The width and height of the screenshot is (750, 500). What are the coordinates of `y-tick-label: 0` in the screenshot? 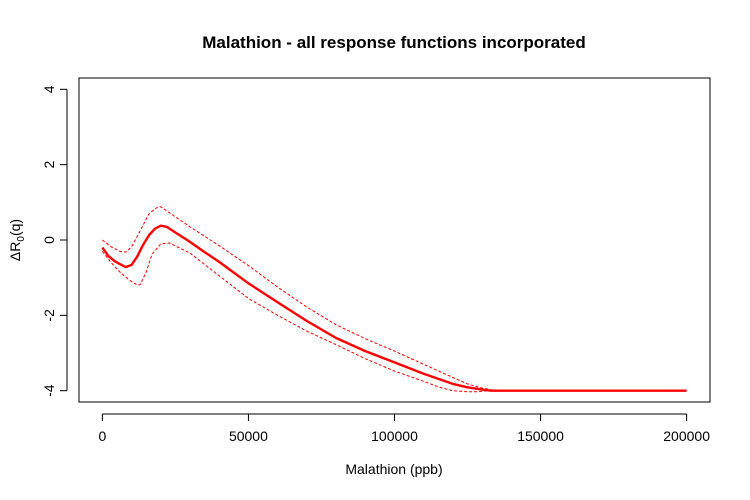 It's located at (49, 240).